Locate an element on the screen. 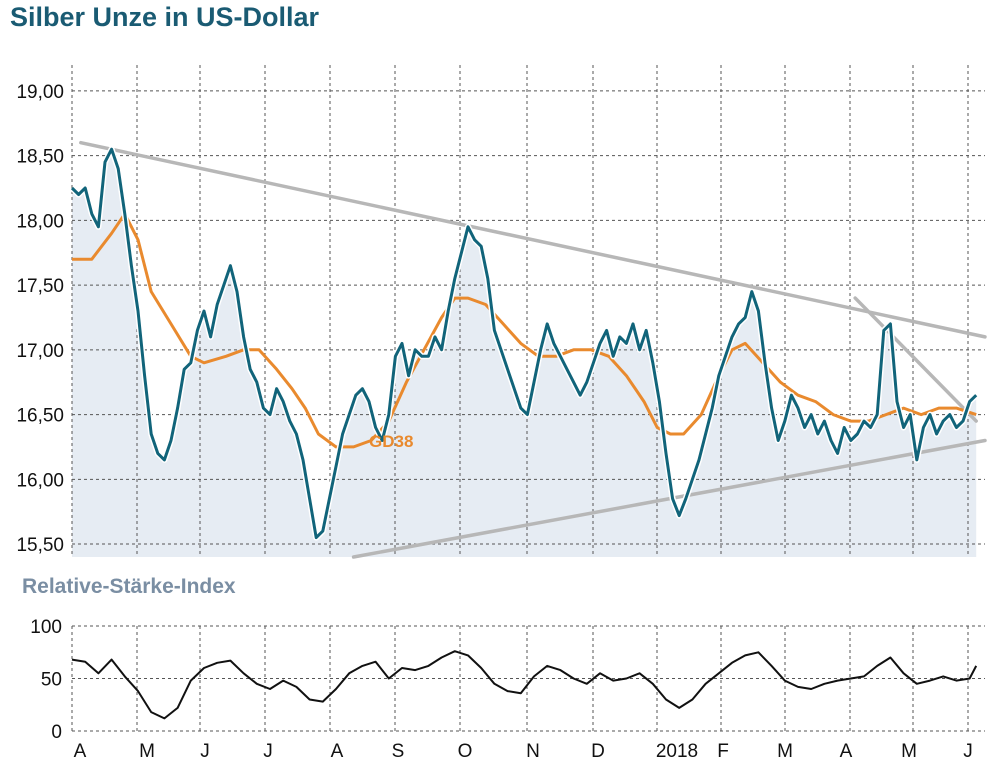 Image resolution: width=1000 pixels, height=767 pixels. x-tick-label: N is located at coordinates (533, 751).